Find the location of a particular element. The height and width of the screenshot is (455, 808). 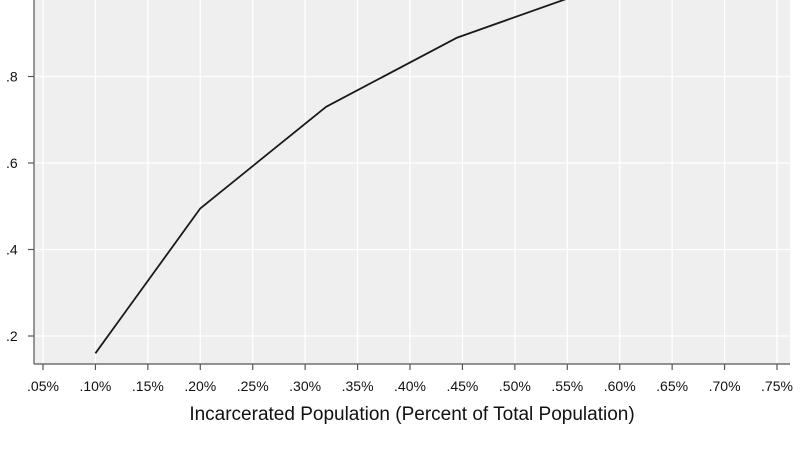

y-tick-label: .2 is located at coordinates (12, 336).